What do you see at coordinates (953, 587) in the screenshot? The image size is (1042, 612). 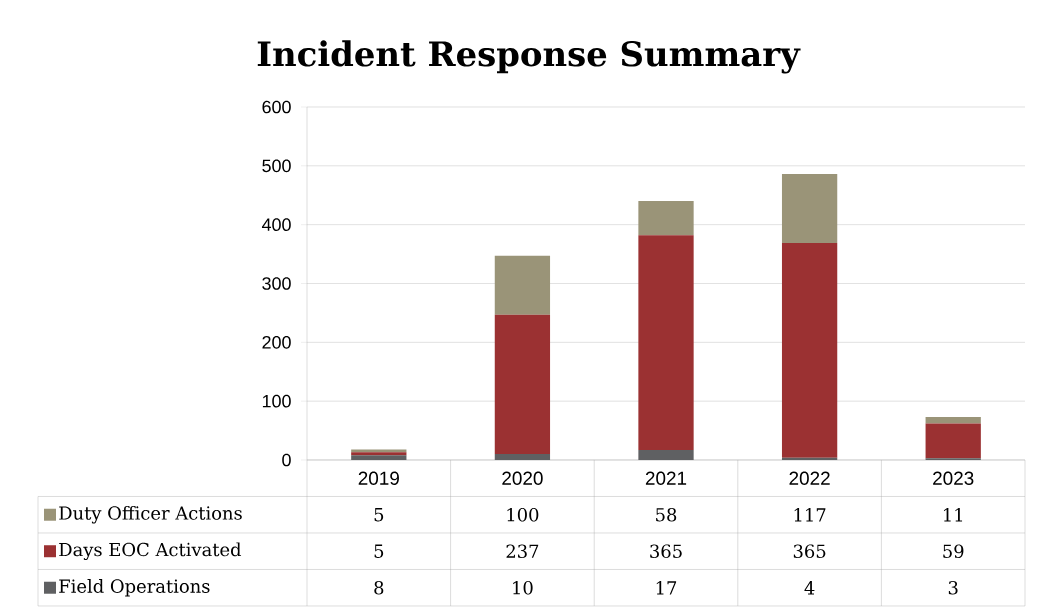 I see `data-label: 3` at bounding box center [953, 587].